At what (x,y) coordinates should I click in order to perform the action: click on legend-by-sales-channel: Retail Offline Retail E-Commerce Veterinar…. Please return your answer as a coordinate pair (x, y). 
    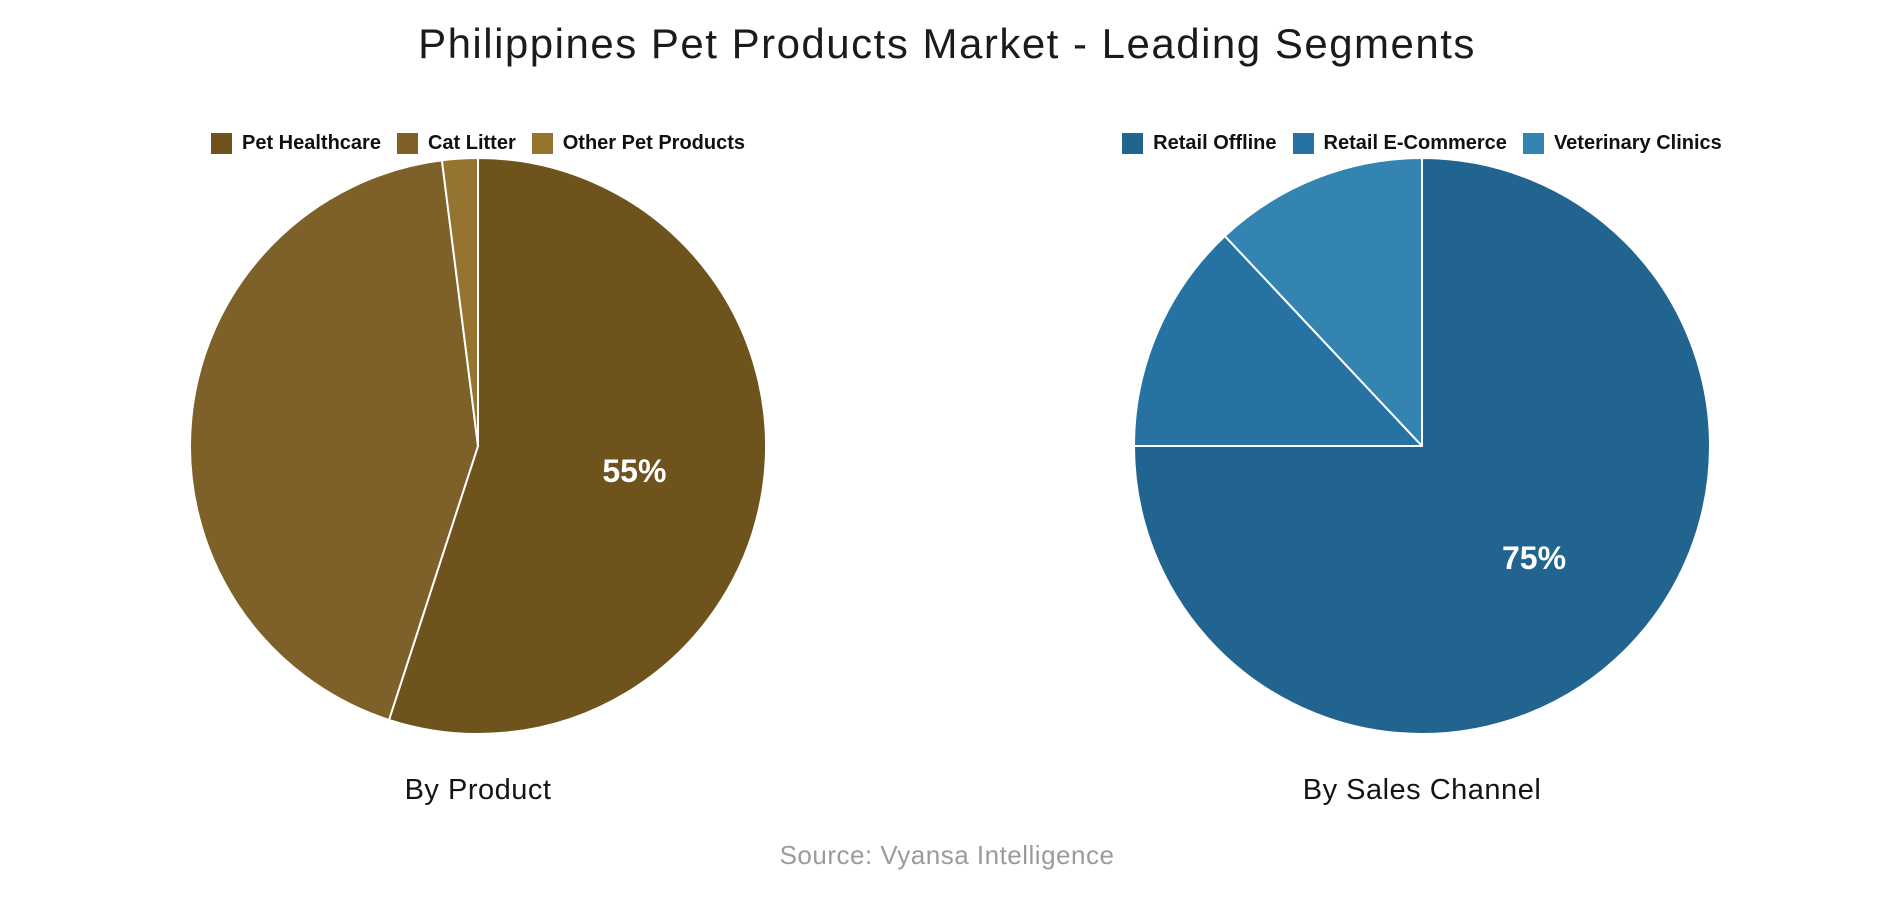
    Looking at the image, I should click on (1422, 143).